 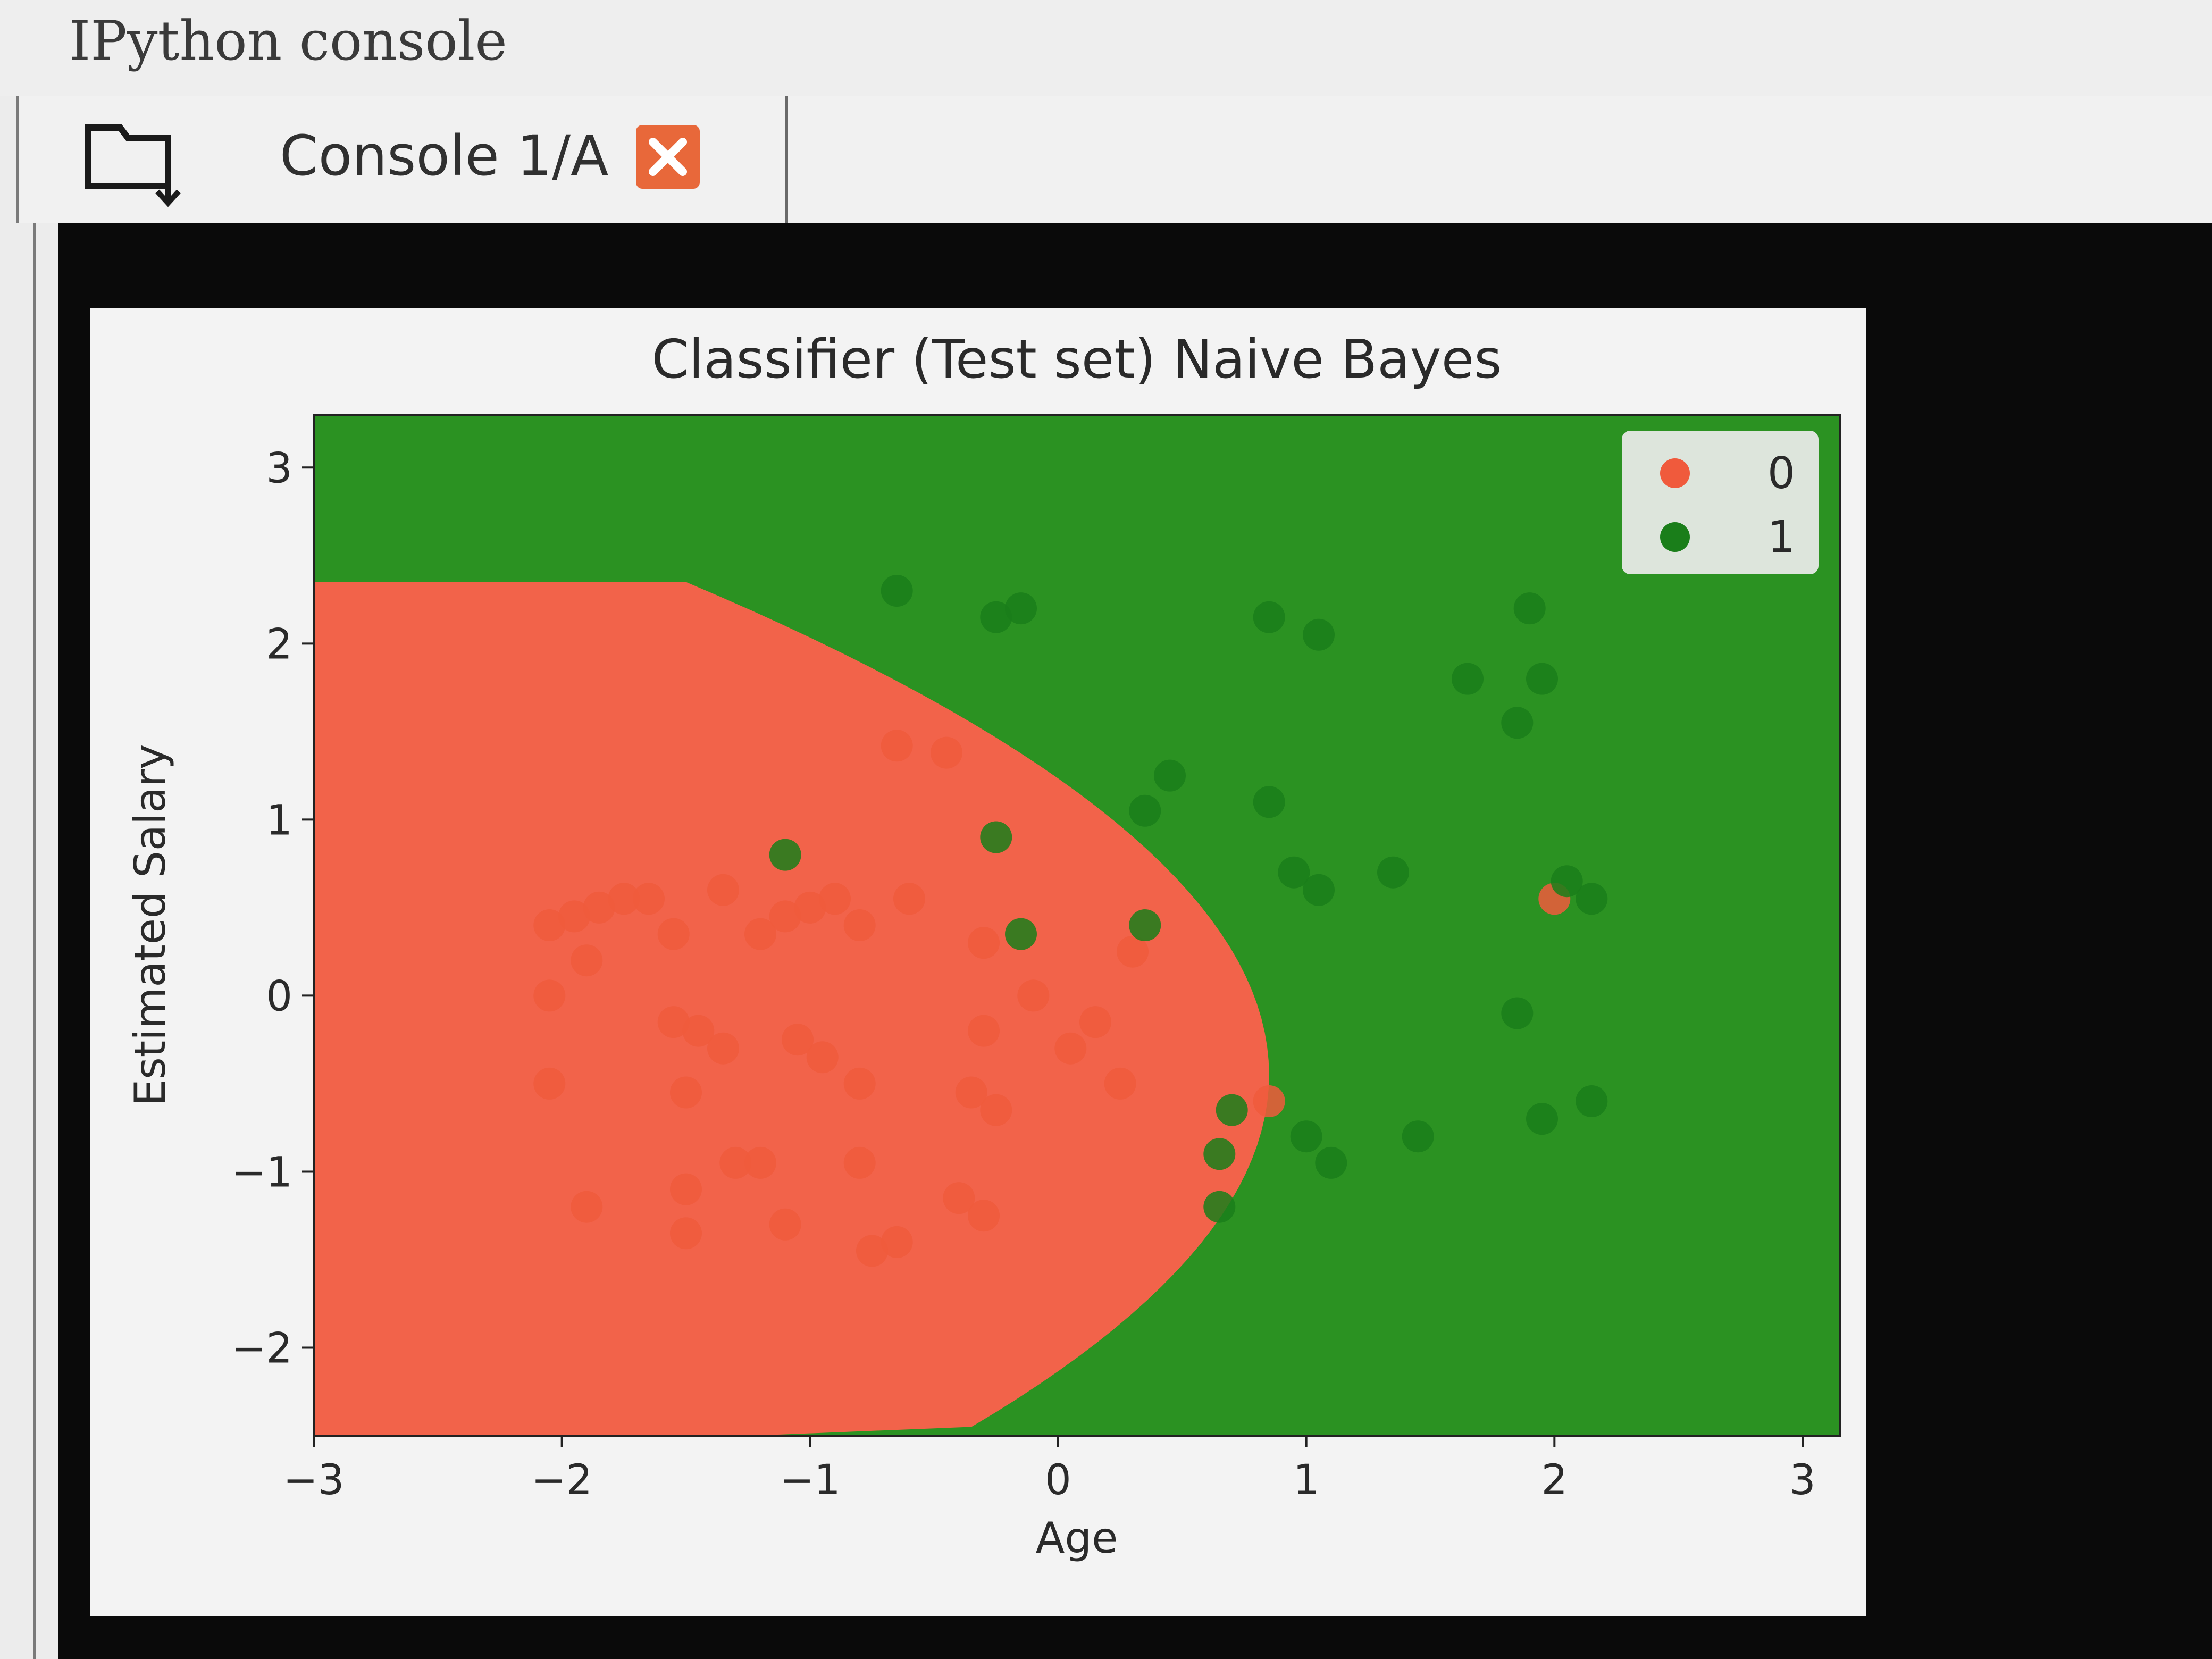 I want to click on x-tick-label: 0, so click(x=1058, y=1480).